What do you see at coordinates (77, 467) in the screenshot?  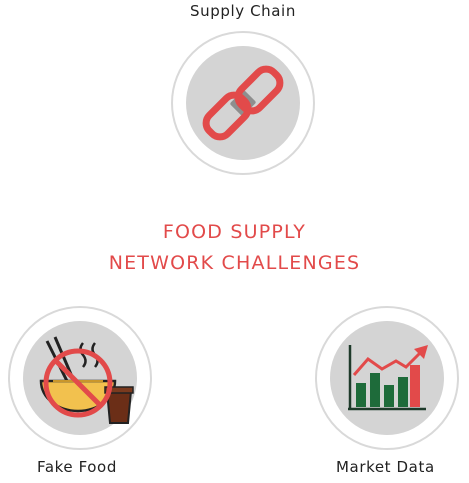 I see `fake-food-label: Fake Food` at bounding box center [77, 467].